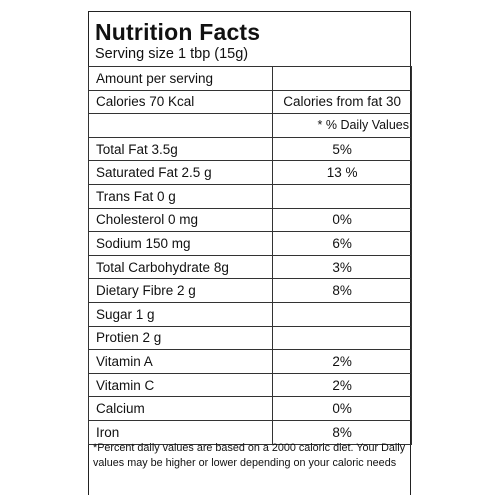 This screenshot has width=500, height=500. Describe the element at coordinates (342, 102) in the screenshot. I see `calories-from-fat: Calories from fat 30` at that location.